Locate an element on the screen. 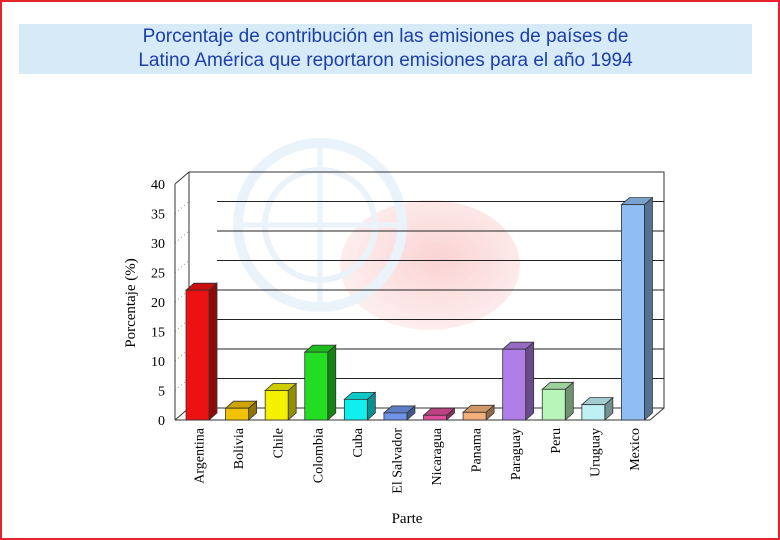  y-tick-label: 20 is located at coordinates (158, 303).